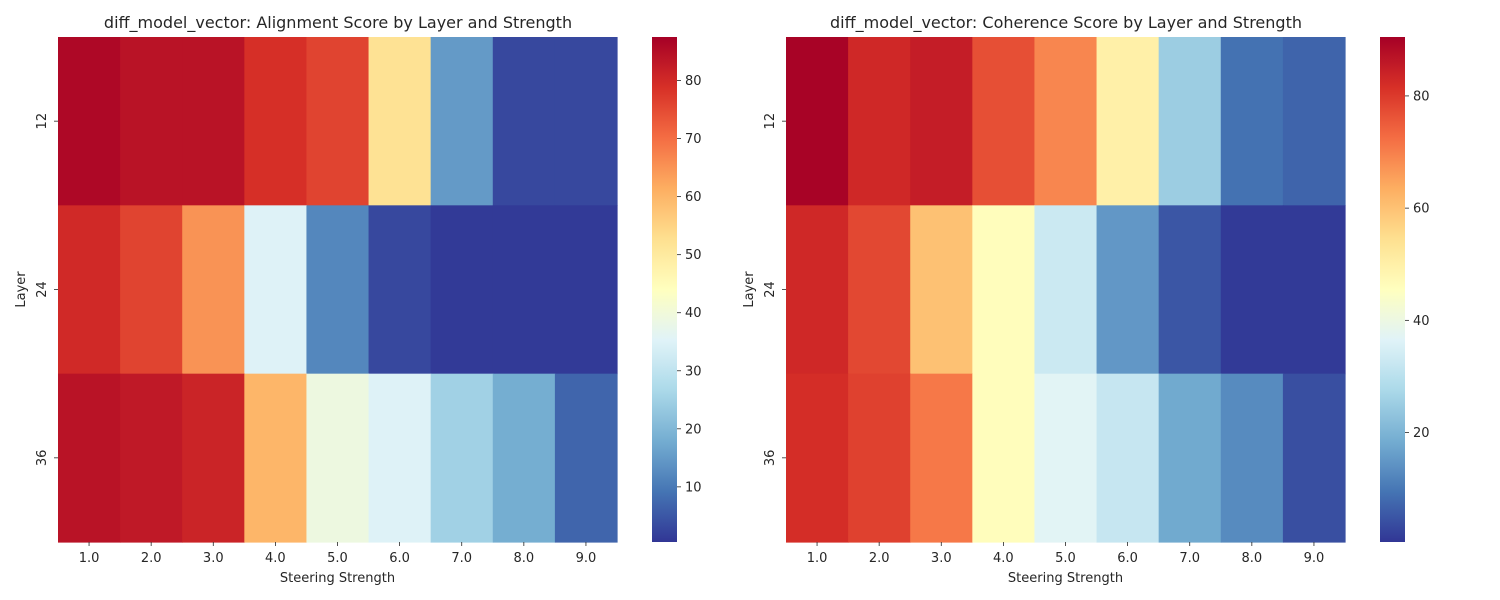  Describe the element at coordinates (151, 121) in the screenshot. I see `alignment-cell-layer-12-strength-2.0` at that location.